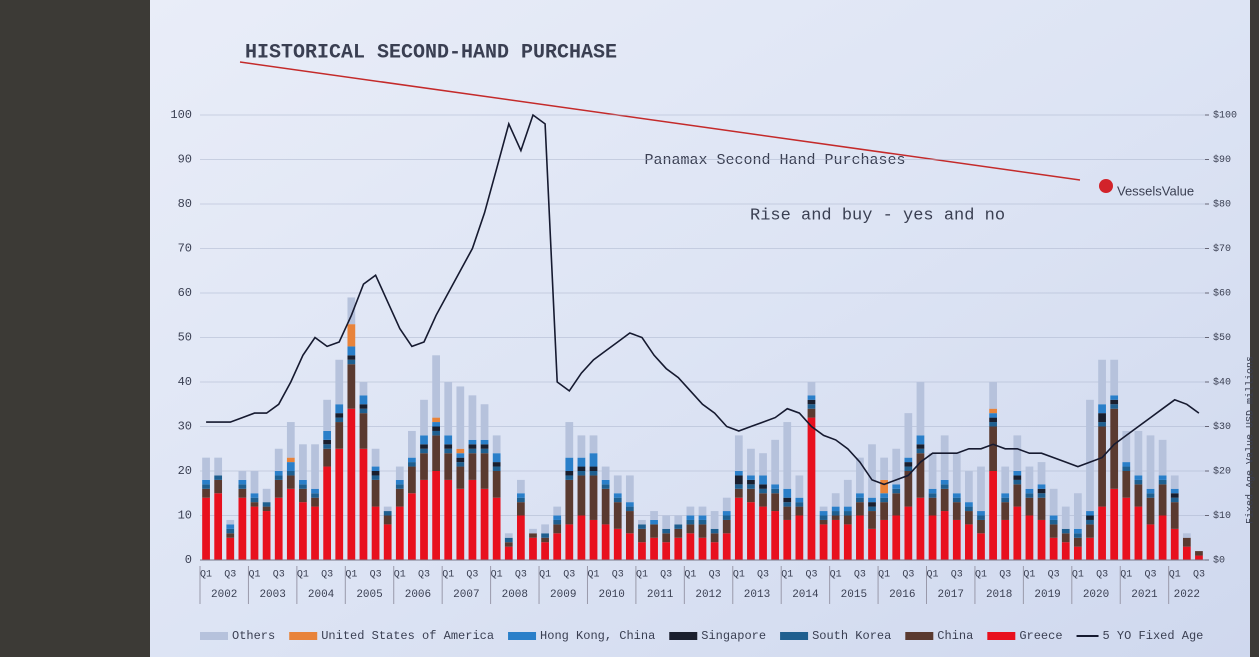  What do you see at coordinates (951, 595) in the screenshot?
I see `year-label: 2017` at bounding box center [951, 595].